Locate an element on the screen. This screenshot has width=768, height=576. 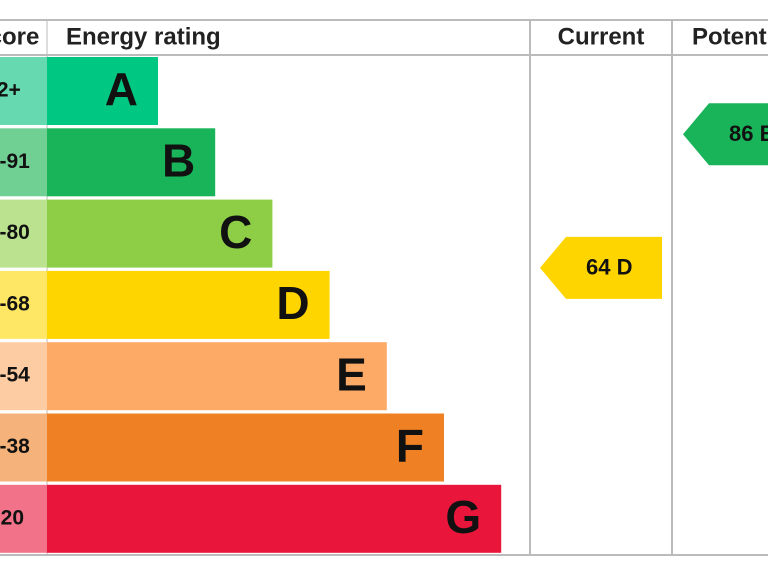
score-label: 55-68 is located at coordinates (15, 303).